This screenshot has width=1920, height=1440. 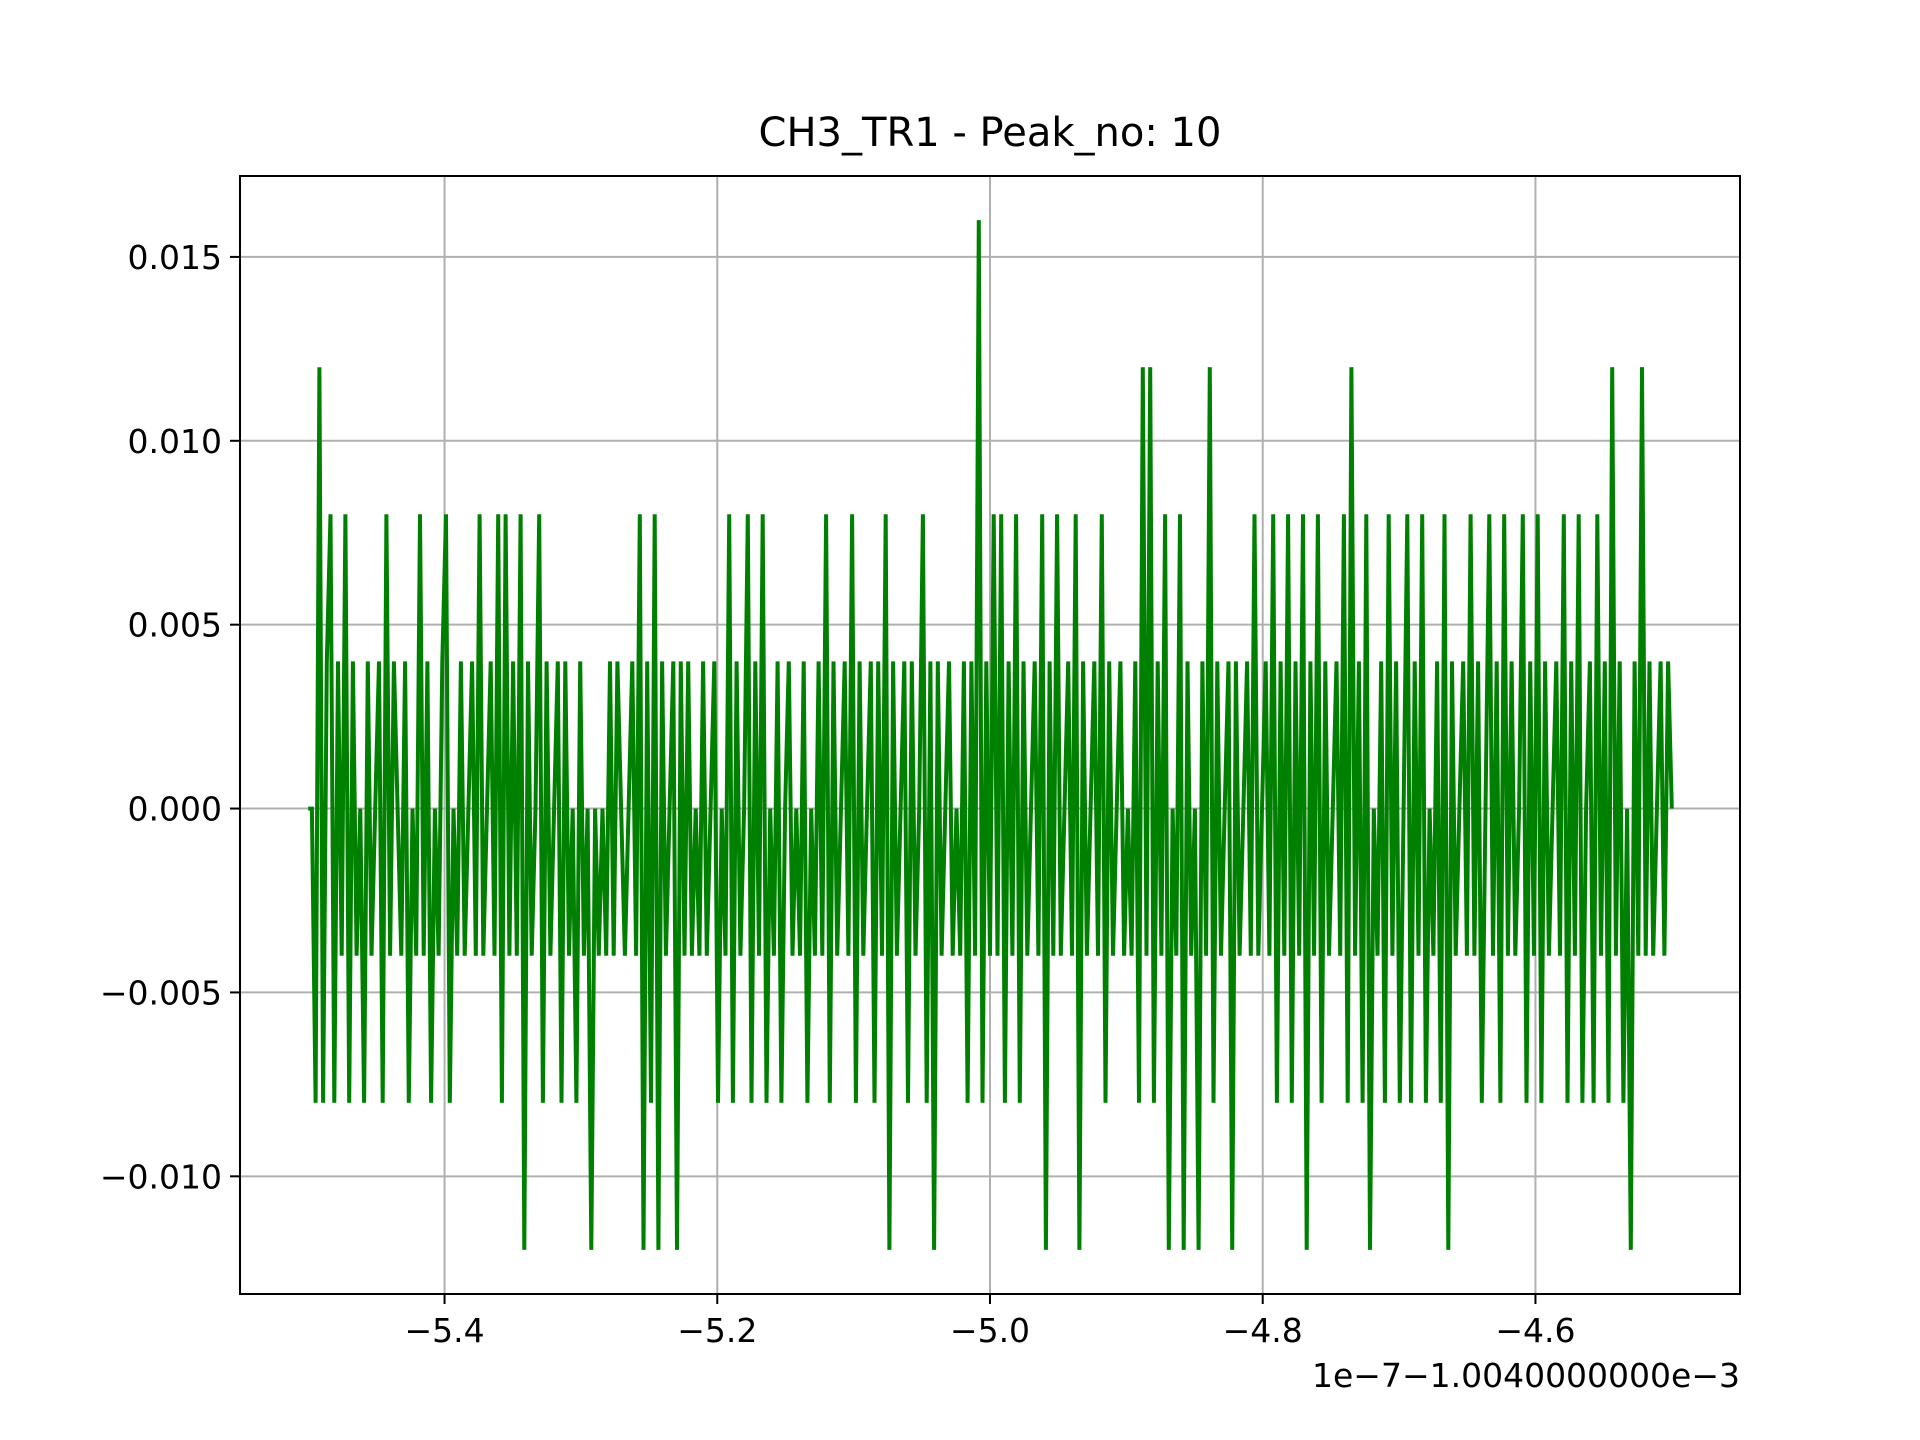 What do you see at coordinates (1263, 1330) in the screenshot?
I see `x-tick-label: −4.8` at bounding box center [1263, 1330].